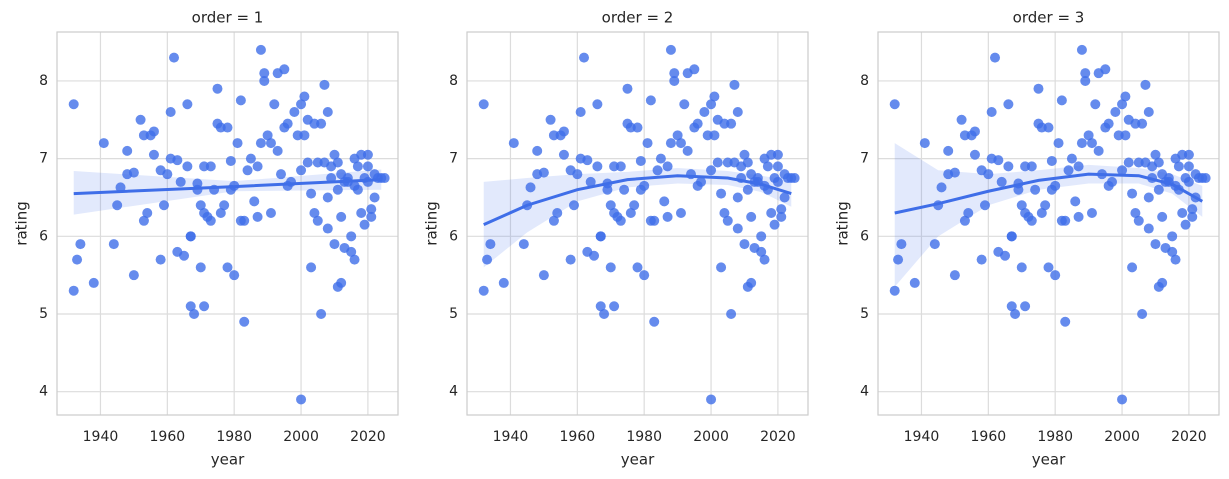  Describe the element at coordinates (1122, 437) in the screenshot. I see `x-tick-label: 2000` at that location.